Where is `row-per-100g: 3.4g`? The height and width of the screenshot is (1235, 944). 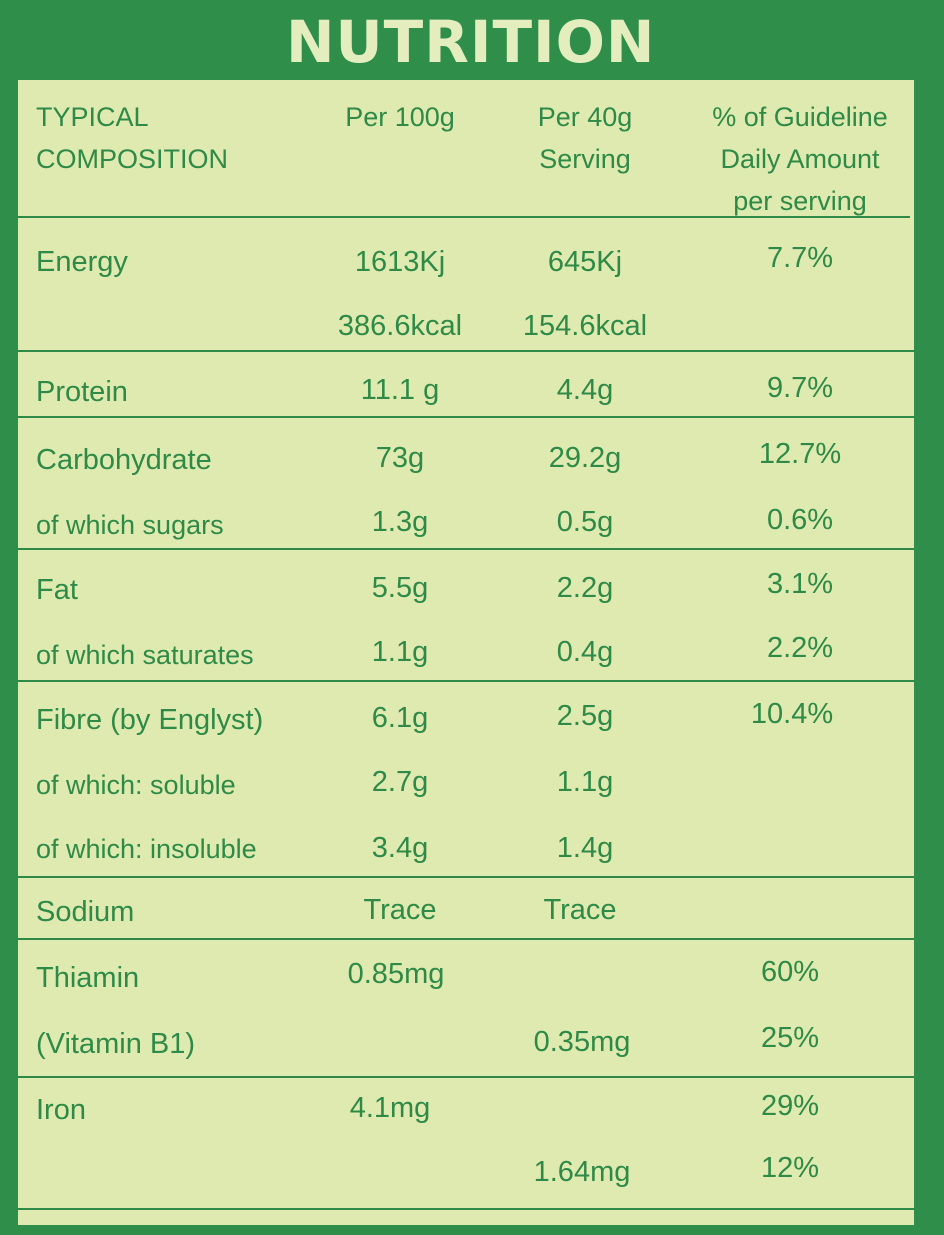 row-per-100g: 3.4g is located at coordinates (400, 848).